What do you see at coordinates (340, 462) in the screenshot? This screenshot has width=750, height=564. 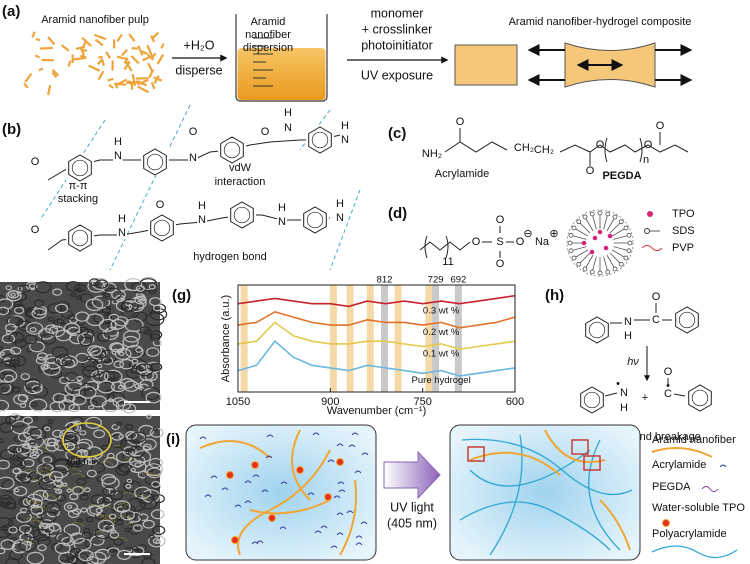 I see `tpo` at bounding box center [340, 462].